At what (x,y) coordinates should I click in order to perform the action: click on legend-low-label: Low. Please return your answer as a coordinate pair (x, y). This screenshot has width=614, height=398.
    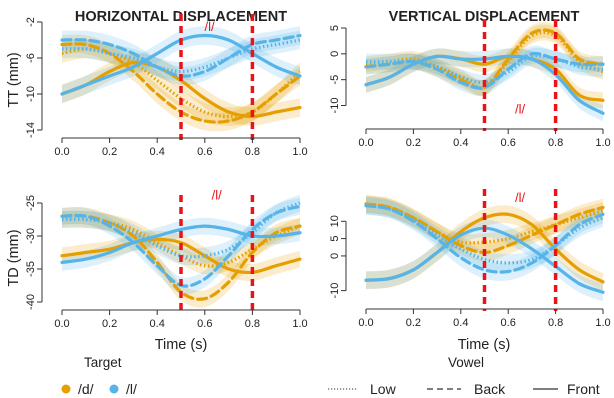
    Looking at the image, I should click on (383, 389).